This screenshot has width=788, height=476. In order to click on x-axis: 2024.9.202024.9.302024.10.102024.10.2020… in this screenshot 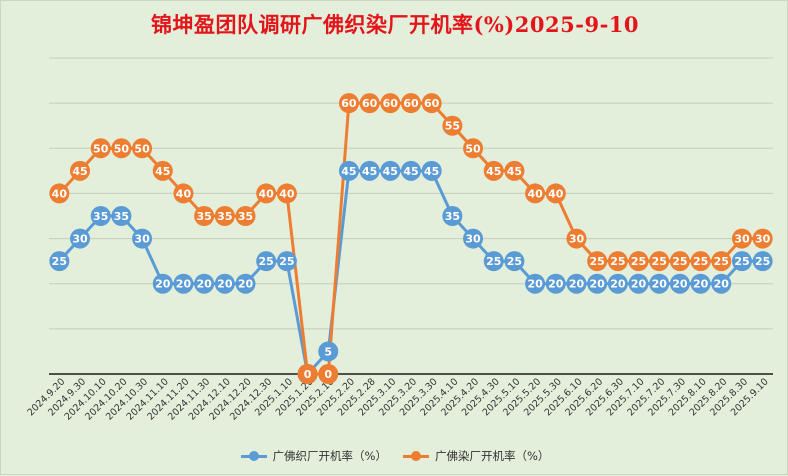, I will do `click(399, 398)`.